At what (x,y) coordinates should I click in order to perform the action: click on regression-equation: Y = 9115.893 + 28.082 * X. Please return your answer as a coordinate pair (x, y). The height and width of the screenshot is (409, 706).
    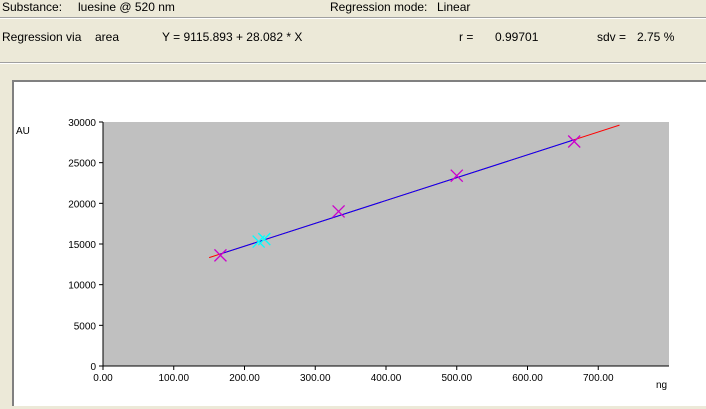
    Looking at the image, I should click on (232, 37).